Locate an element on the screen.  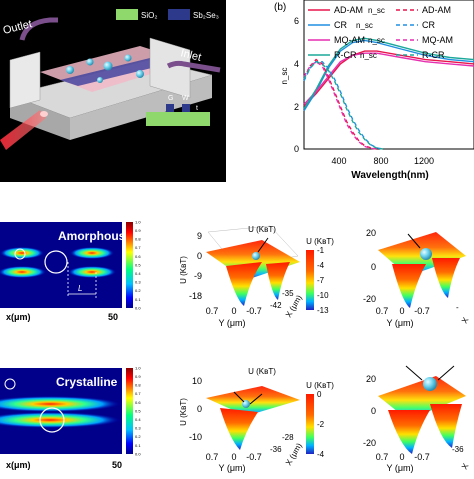
surface-plot-amorphous-2: 20 0 -20 0.7 0 -0.7 Y (μm) - X is located at coordinates (417, 278).